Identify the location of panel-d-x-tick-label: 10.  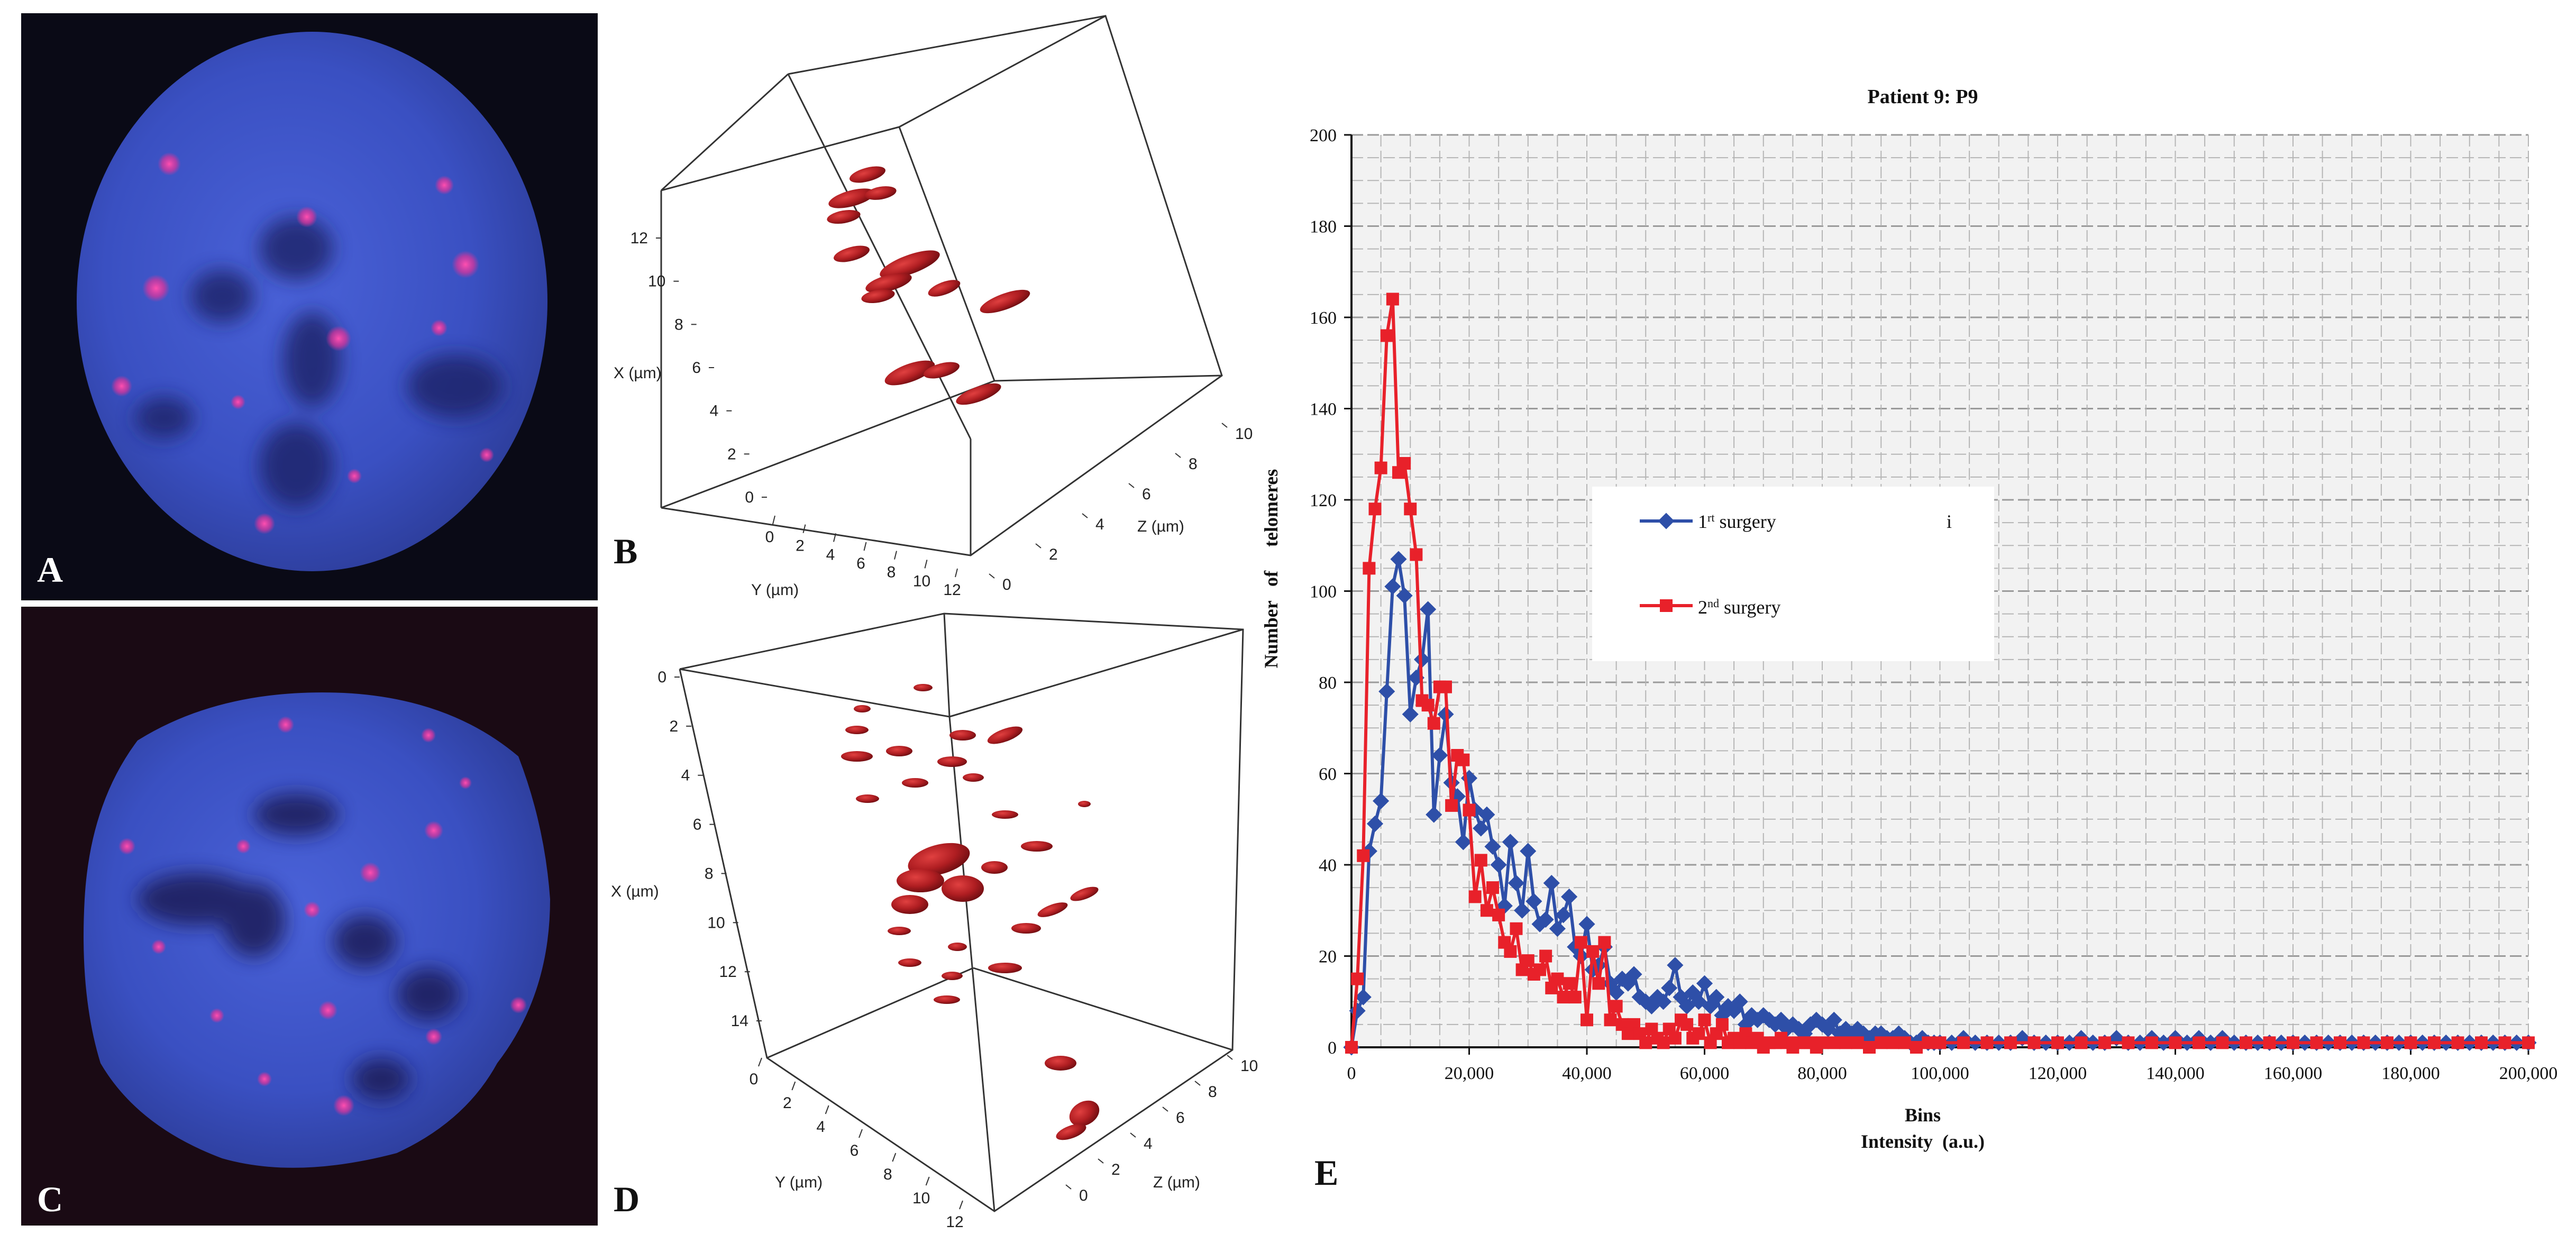
(716, 922).